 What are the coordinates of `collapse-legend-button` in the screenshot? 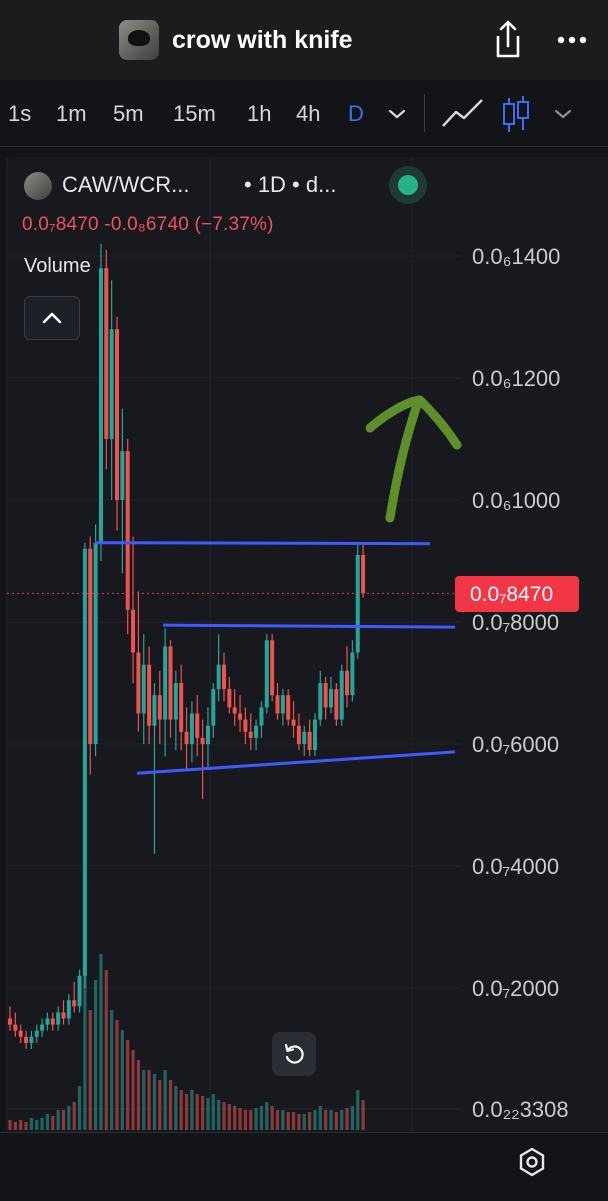 It's located at (52, 318).